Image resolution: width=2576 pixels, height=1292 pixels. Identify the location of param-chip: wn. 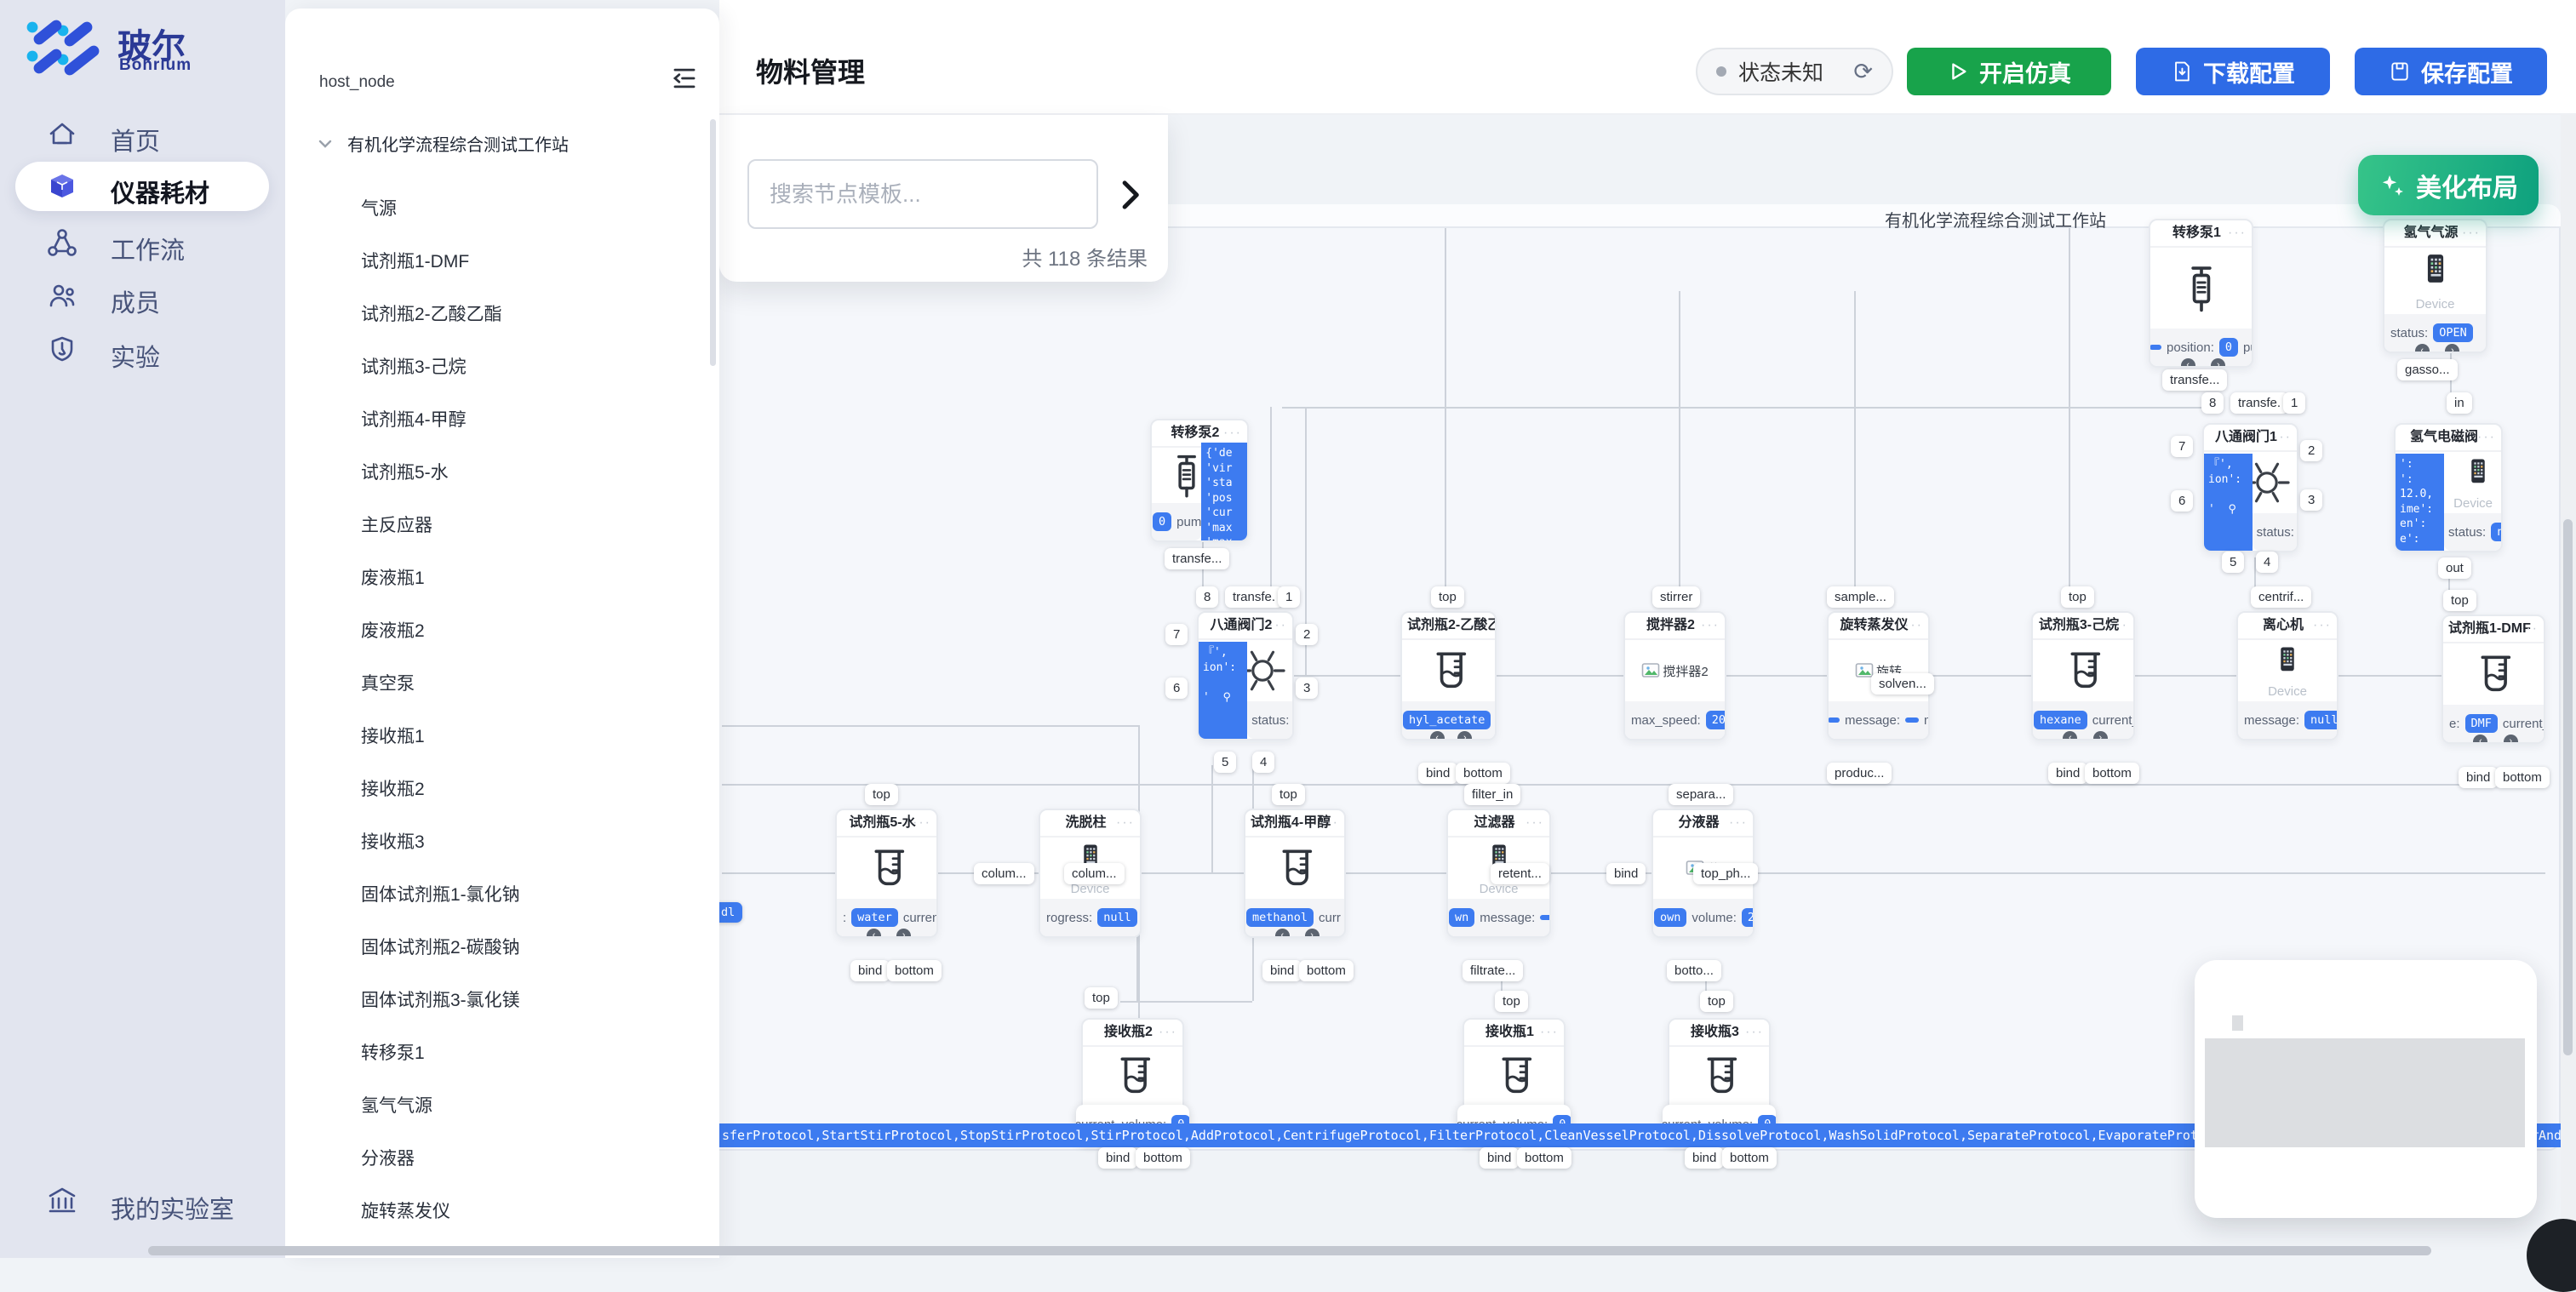
(1462, 918).